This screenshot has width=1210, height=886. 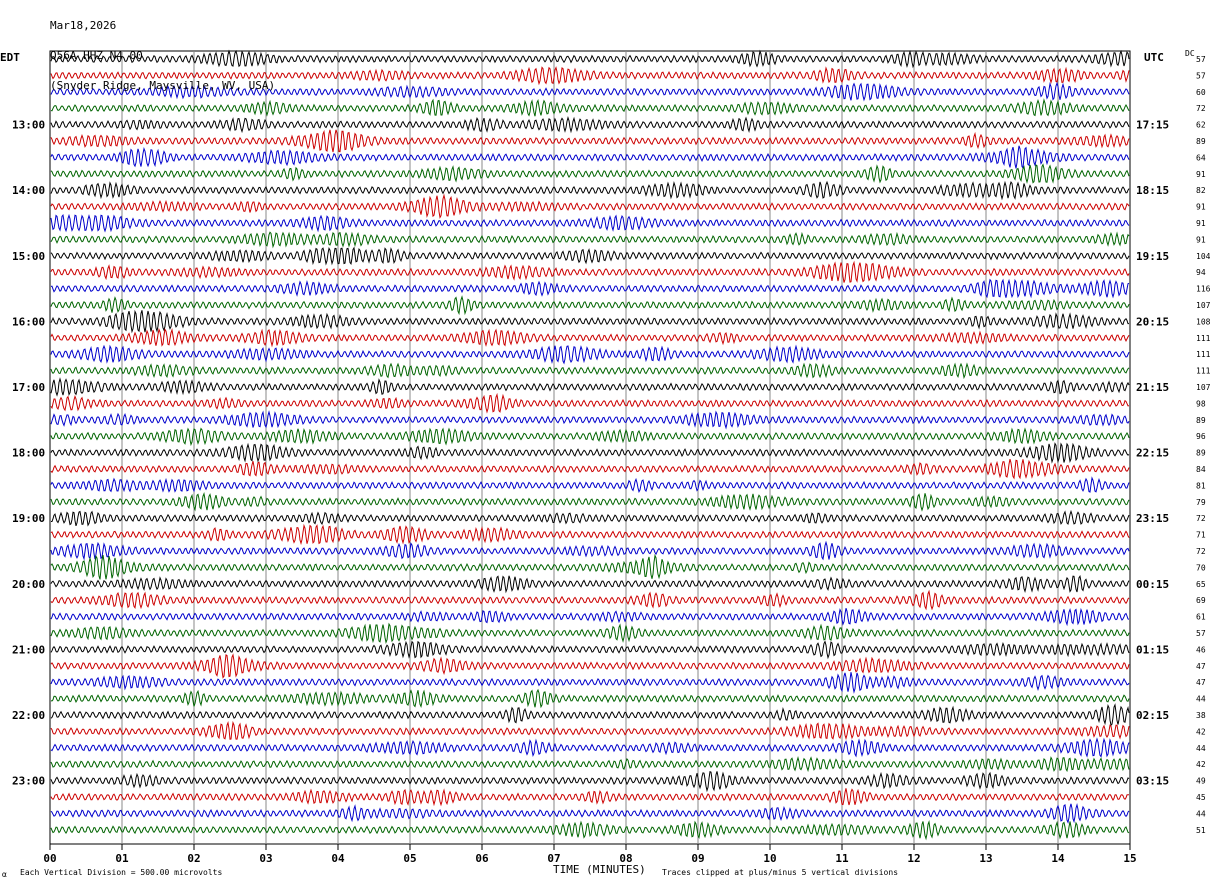 What do you see at coordinates (1201, 75) in the screenshot?
I see `dc-offset-label: 57` at bounding box center [1201, 75].